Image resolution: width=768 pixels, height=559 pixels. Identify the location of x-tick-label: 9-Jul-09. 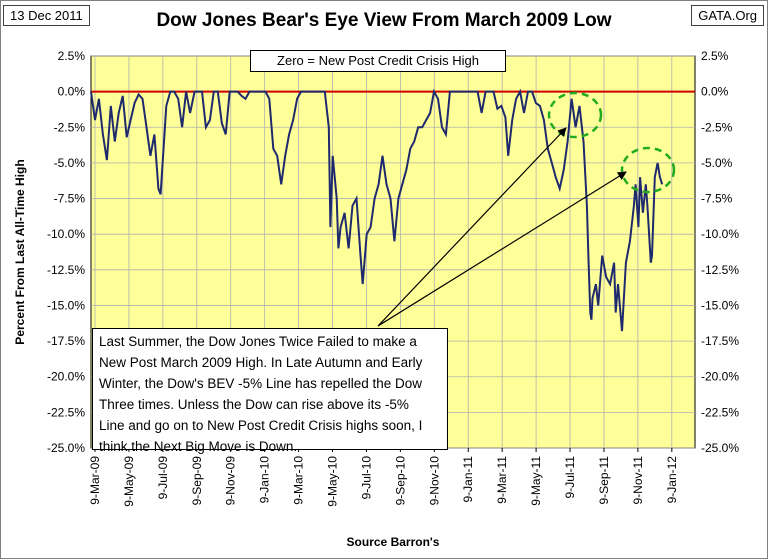
(163, 478).